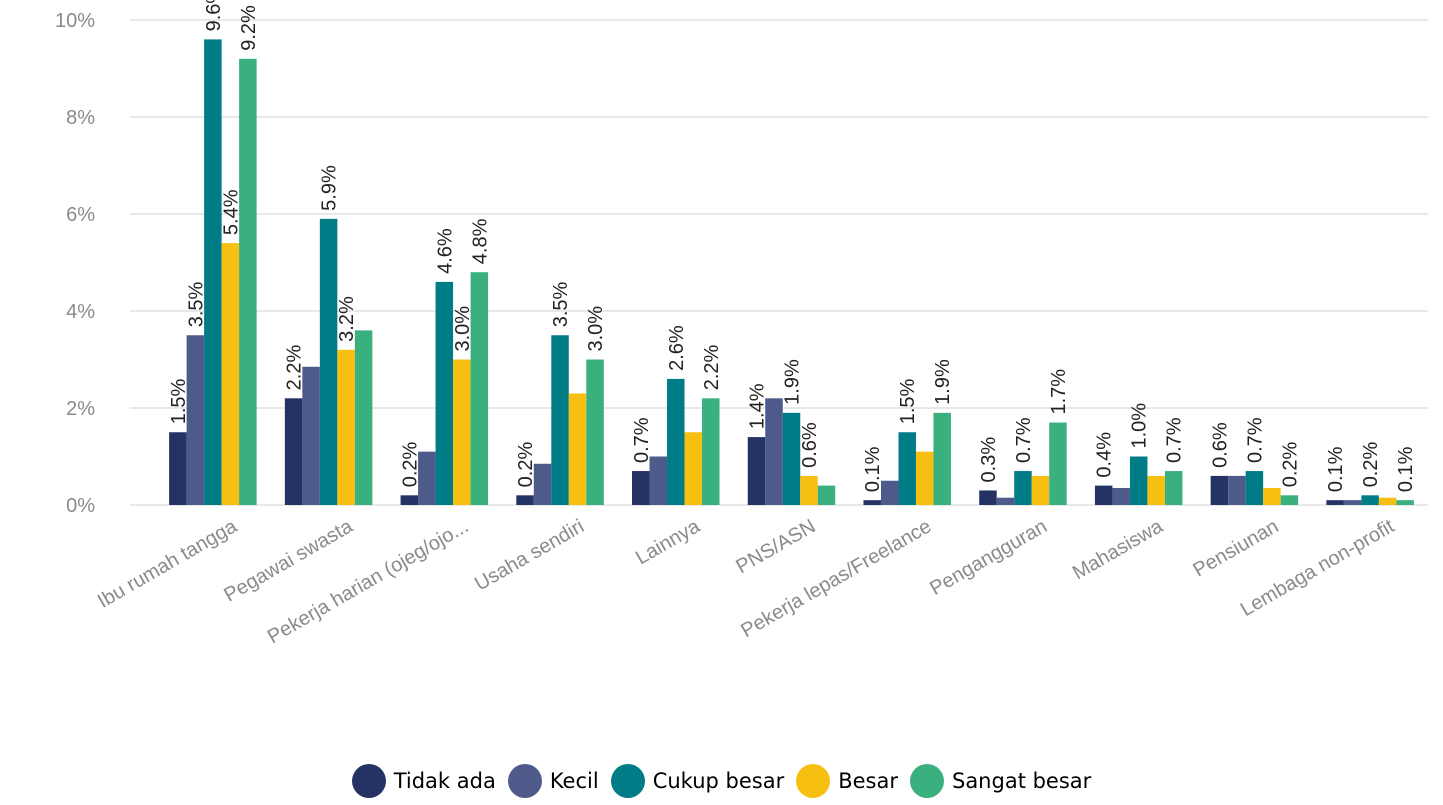 This screenshot has width=1443, height=805. I want to click on y-tick-label: 8%, so click(80, 118).